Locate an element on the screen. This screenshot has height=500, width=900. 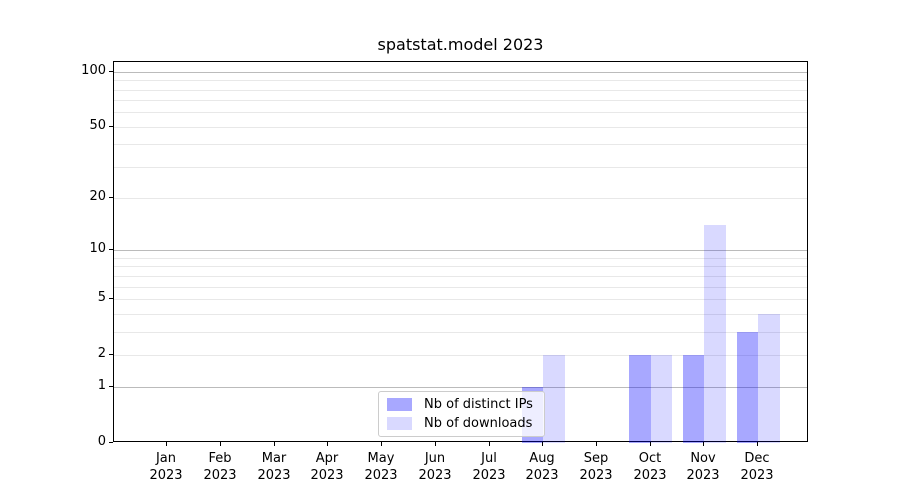
x-label-month: May is located at coordinates (381, 458).